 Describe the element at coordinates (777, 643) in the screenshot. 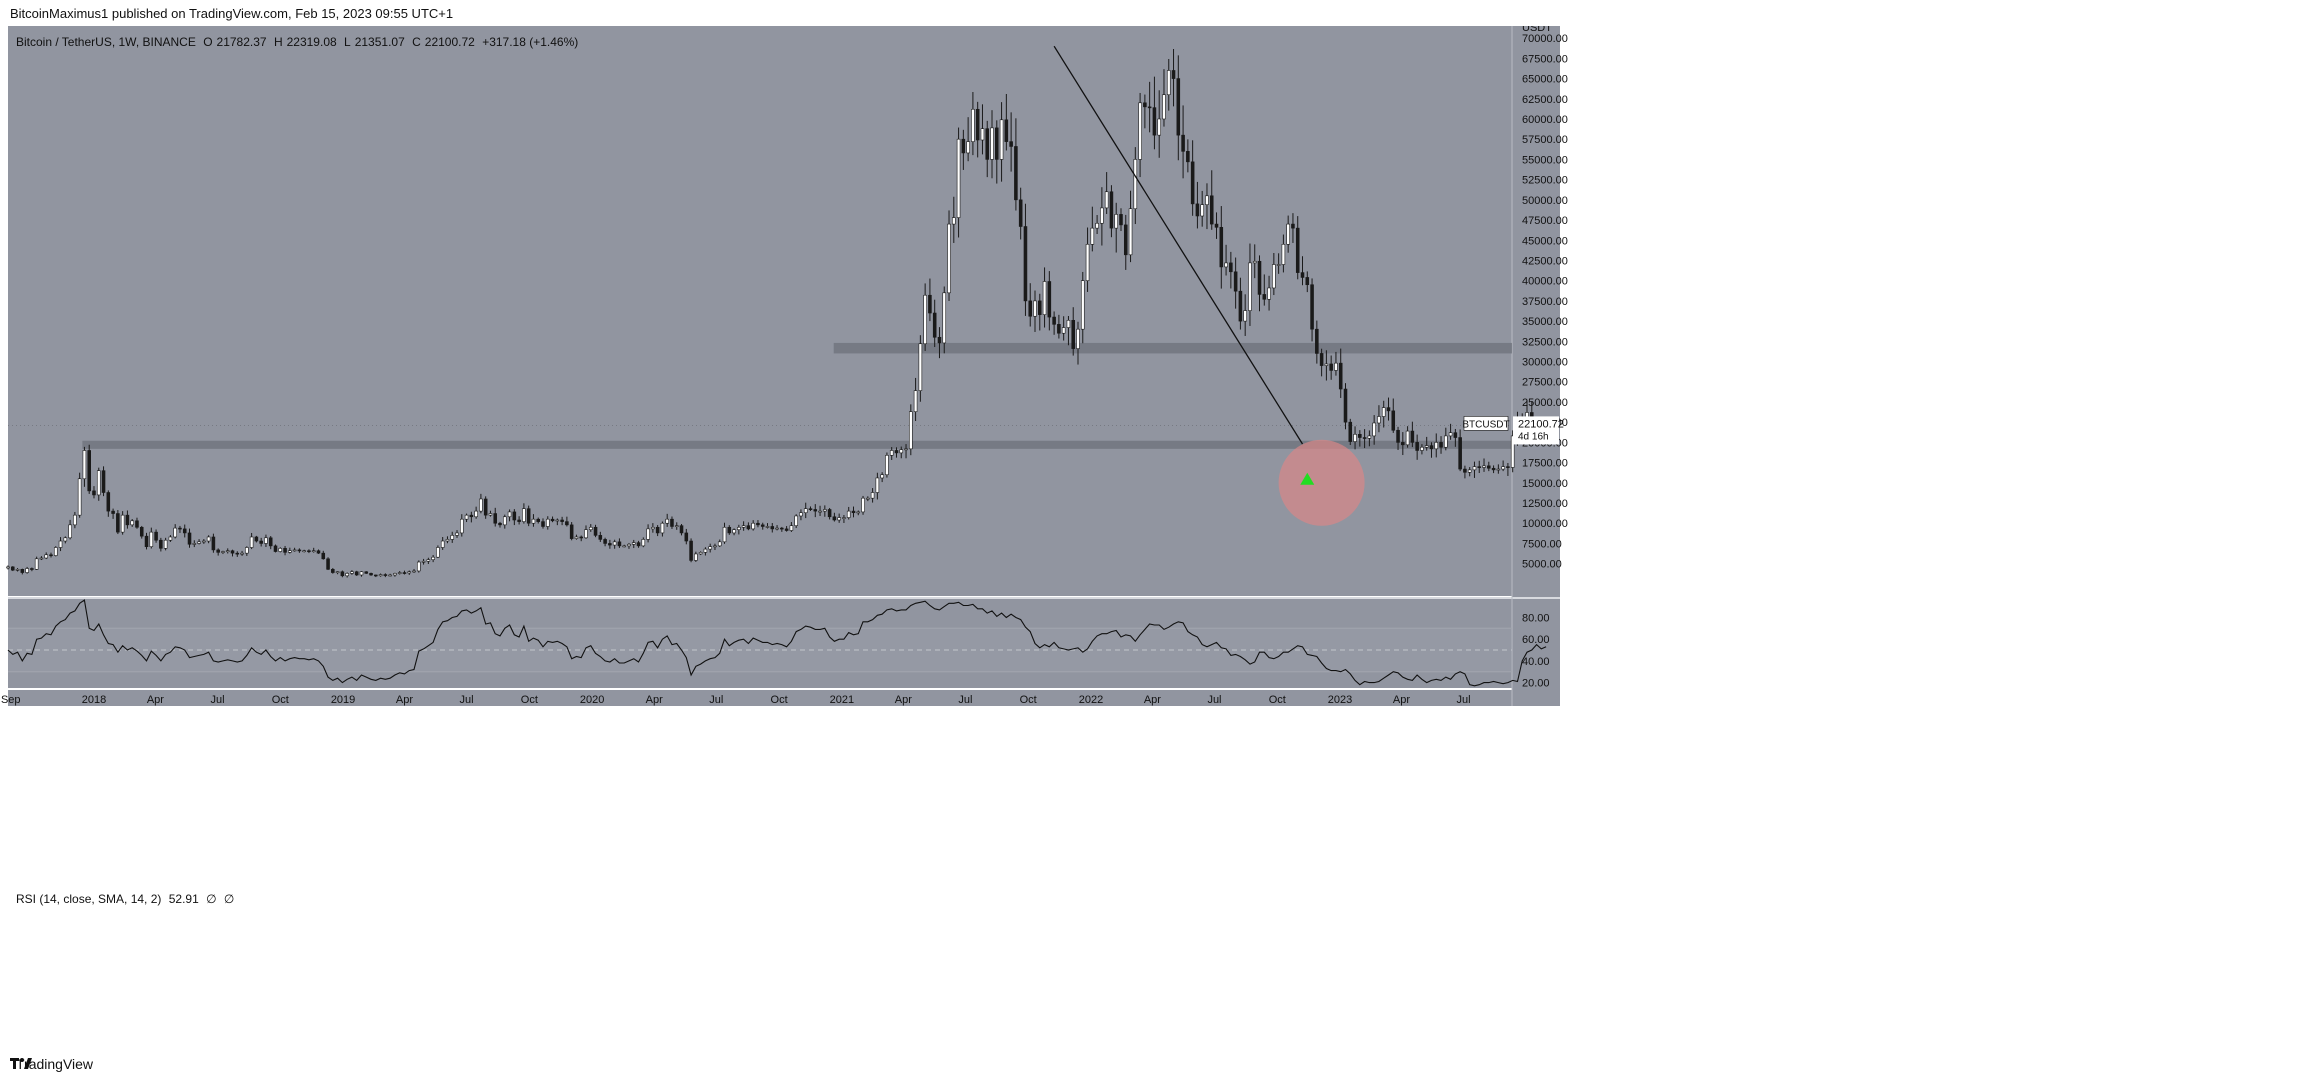

I see `rsi-line` at that location.